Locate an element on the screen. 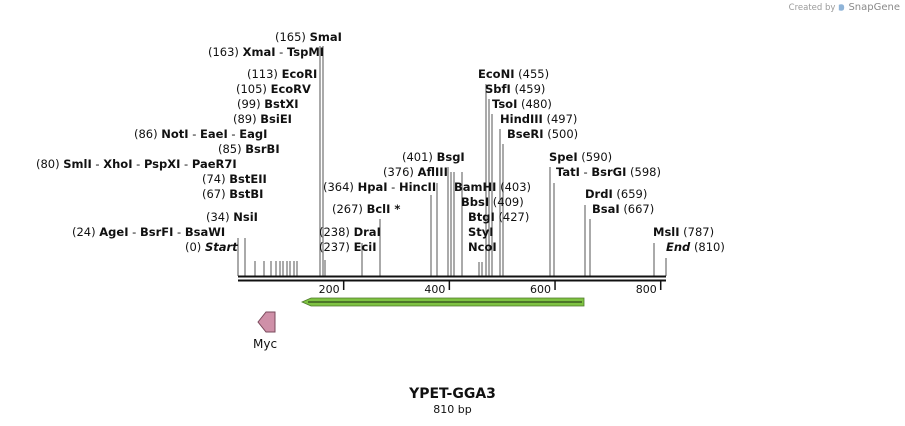 This screenshot has width=905, height=426. site-position: (364) is located at coordinates (338, 187).